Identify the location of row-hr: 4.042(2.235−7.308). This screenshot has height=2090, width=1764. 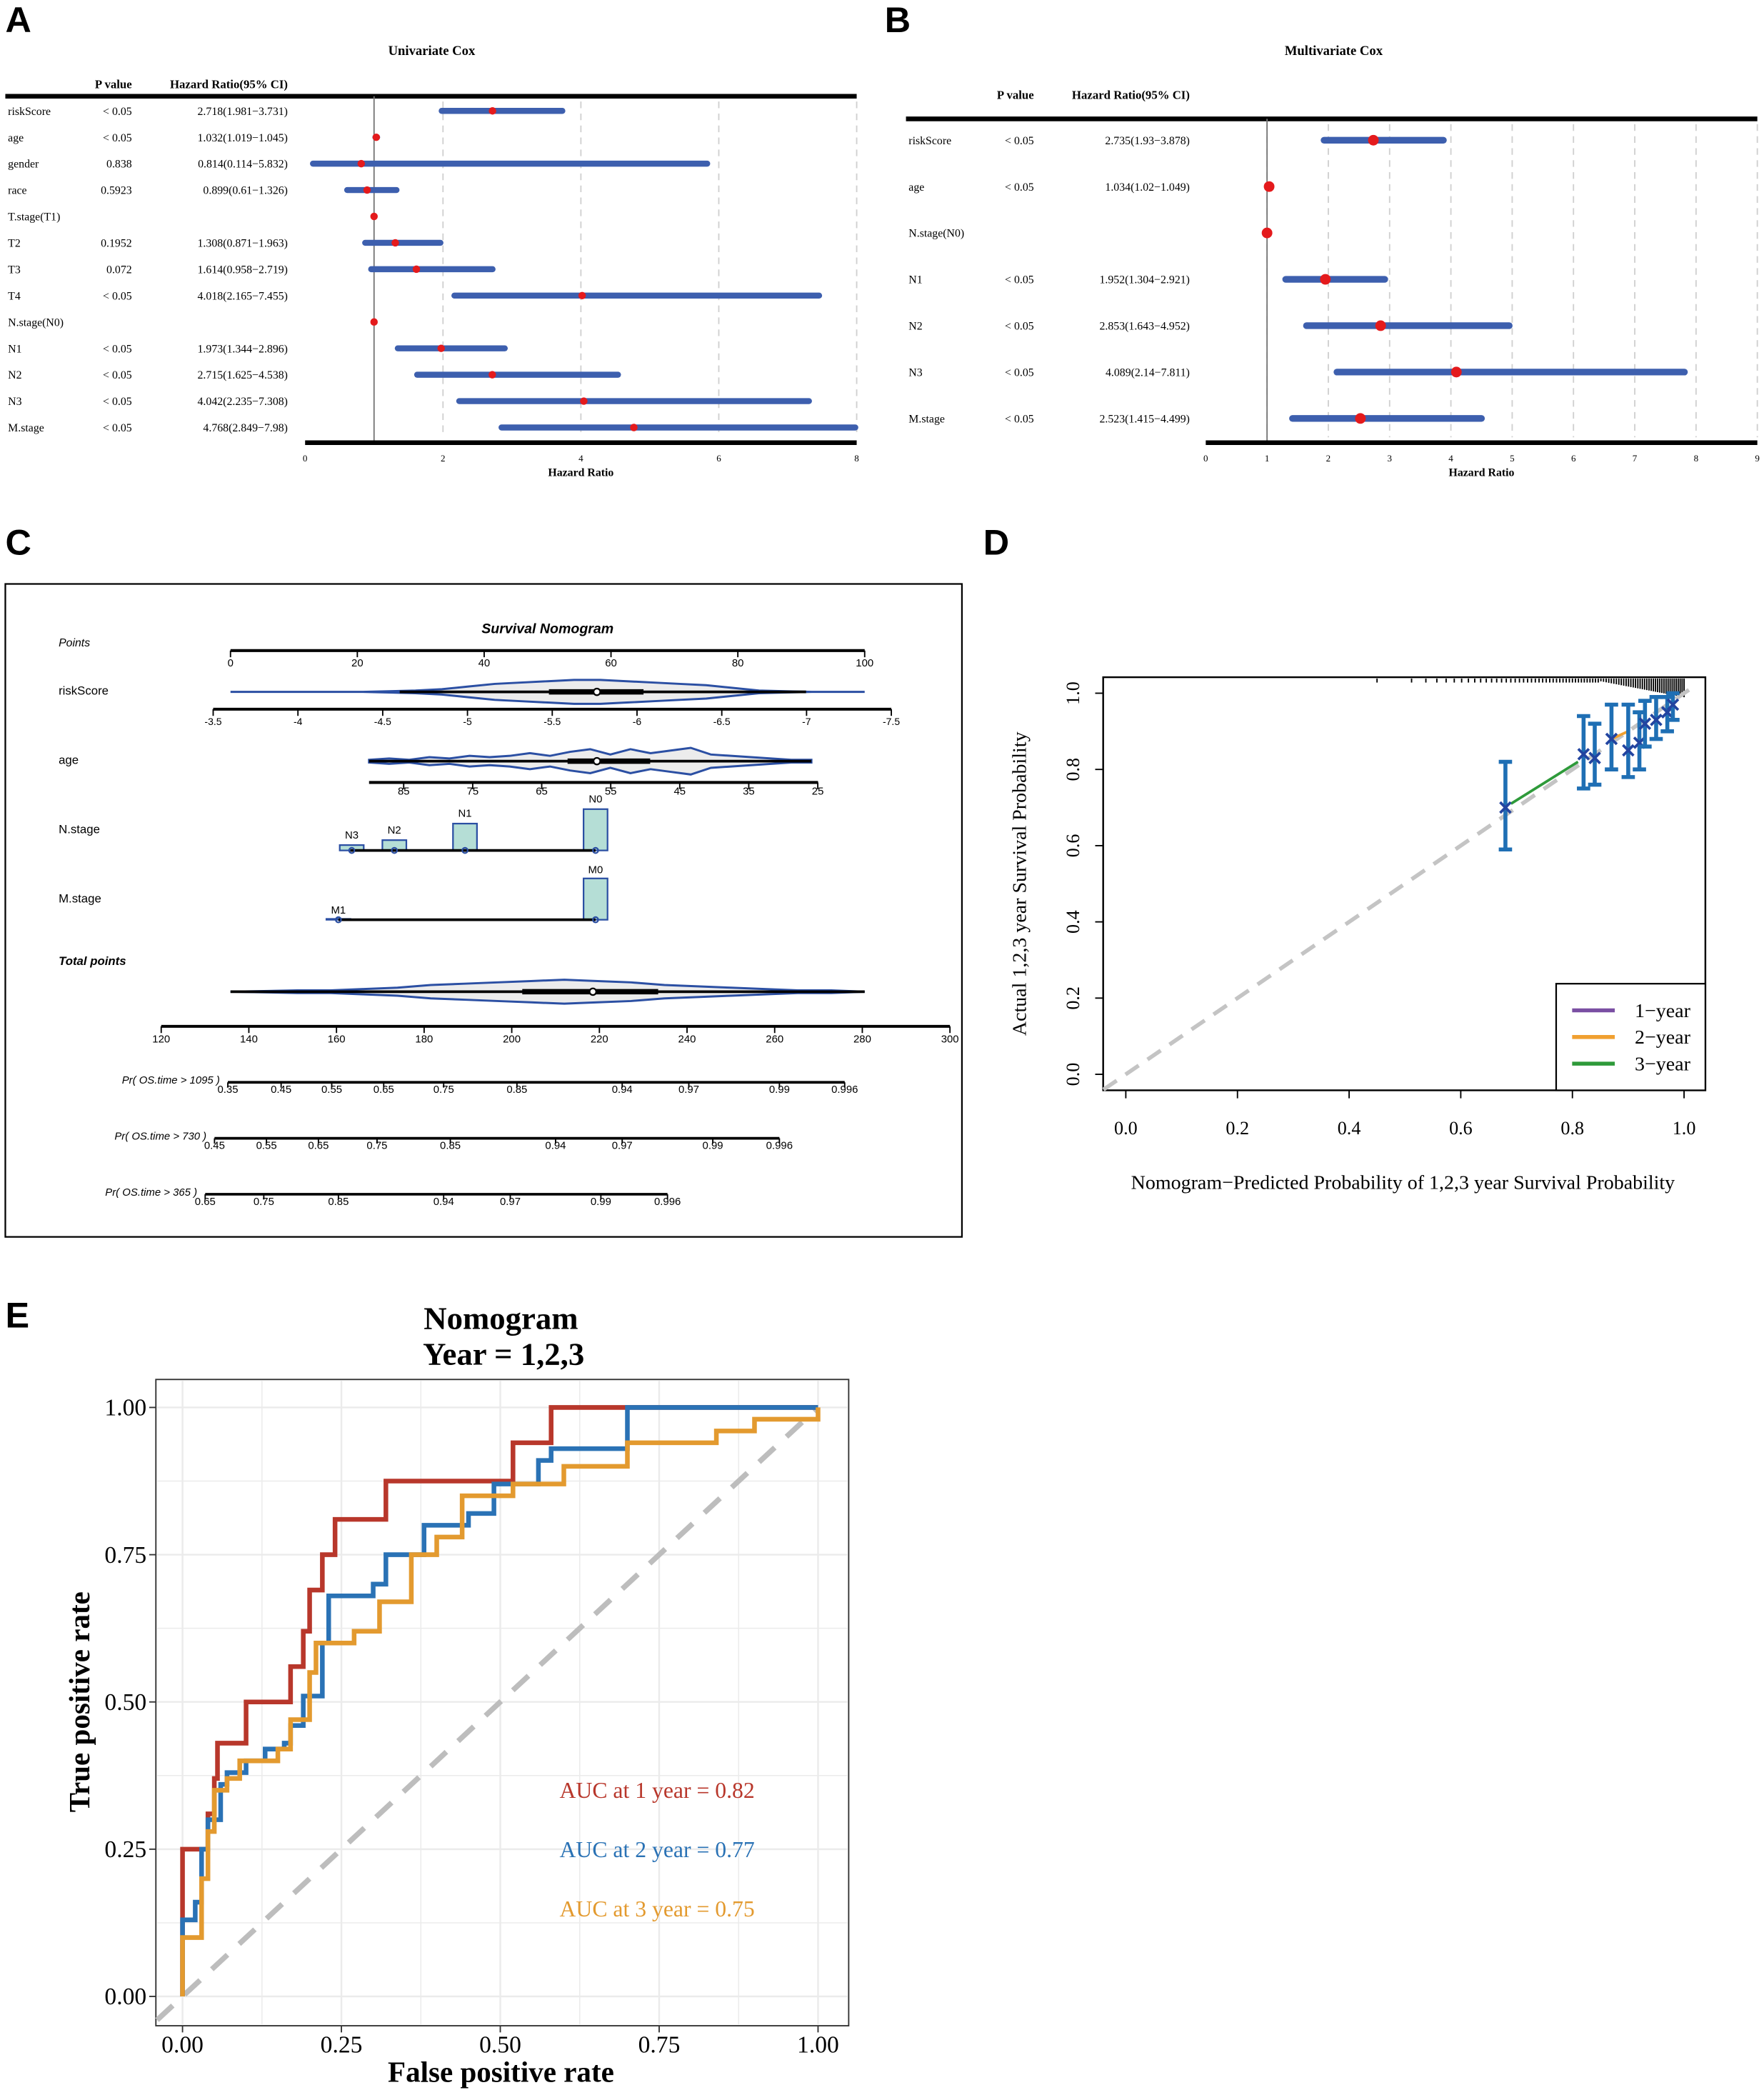
(243, 402).